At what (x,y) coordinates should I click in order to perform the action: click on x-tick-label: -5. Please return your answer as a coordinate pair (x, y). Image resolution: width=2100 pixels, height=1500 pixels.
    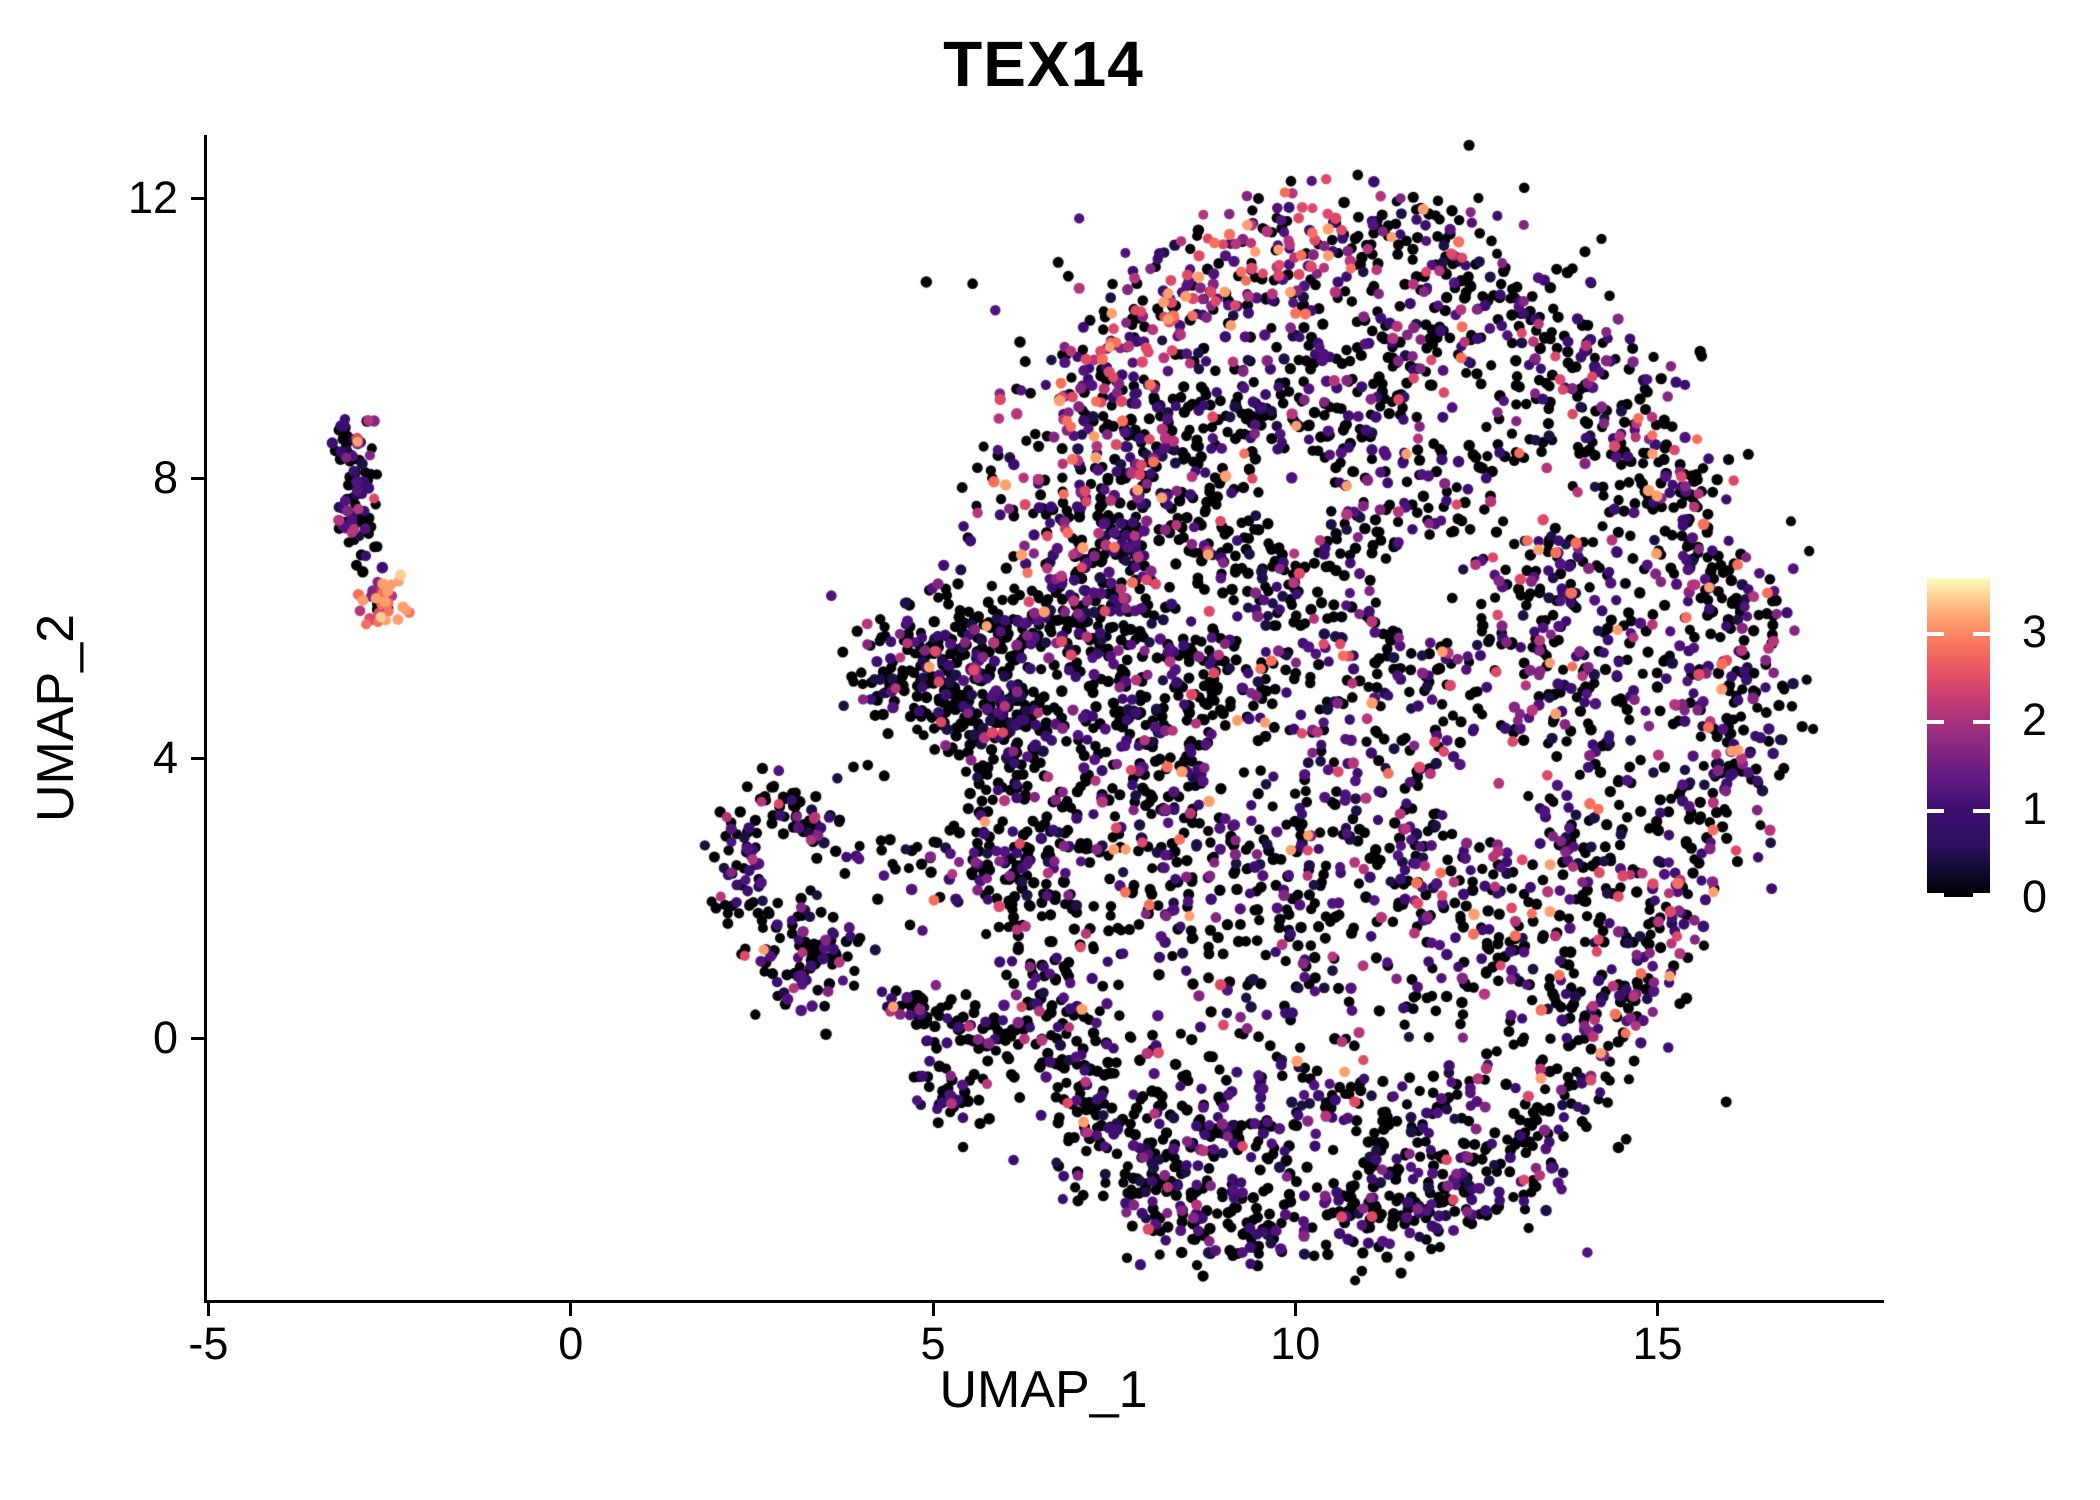
    Looking at the image, I should click on (208, 1343).